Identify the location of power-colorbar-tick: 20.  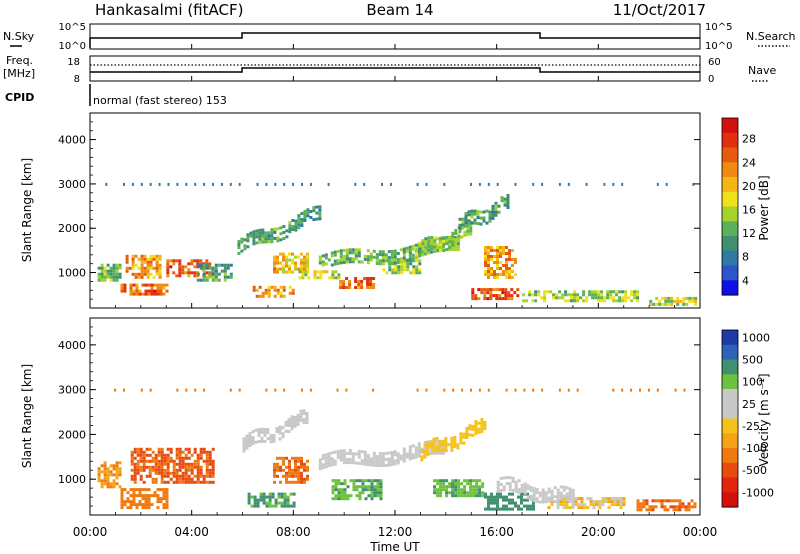
(749, 186).